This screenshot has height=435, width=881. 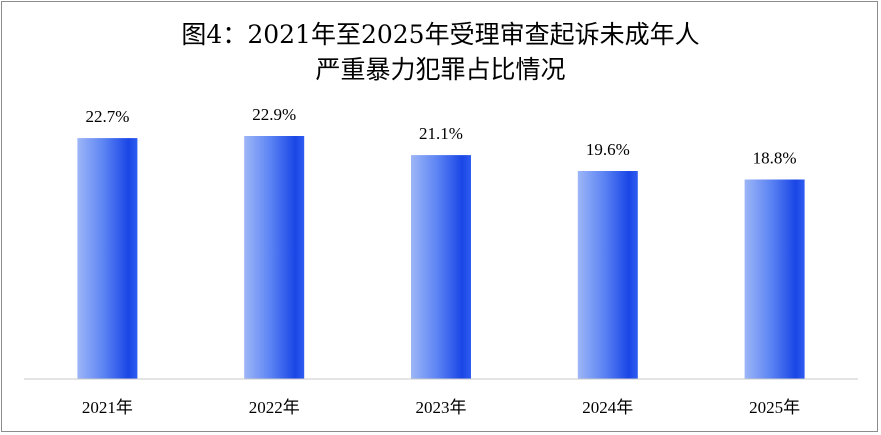 I want to click on x-tick-label-2025年: 2025年, so click(x=774, y=407).